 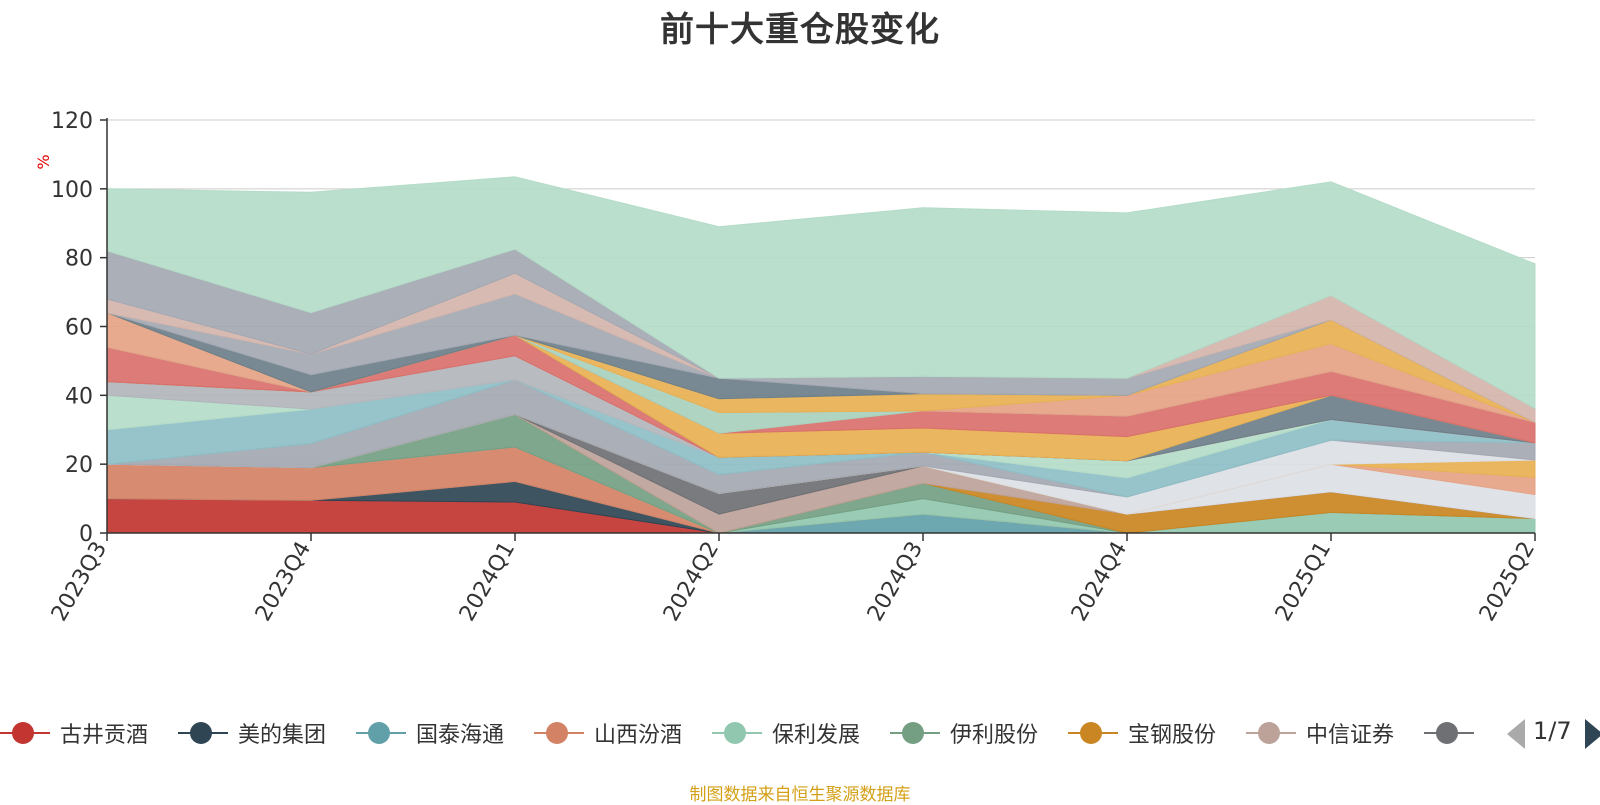 I want to click on source-note: 制图数据来自恒生聚源数据库, so click(x=800, y=795).